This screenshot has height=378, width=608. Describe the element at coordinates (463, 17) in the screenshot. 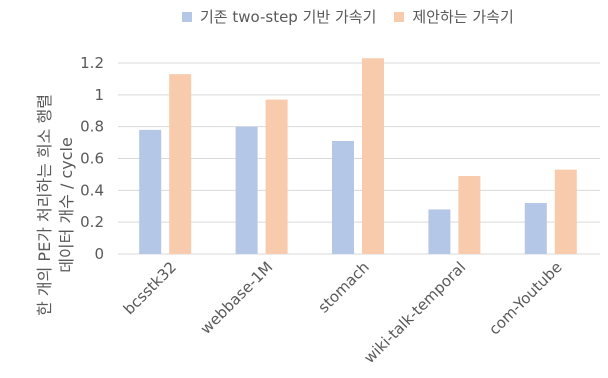

I see `legend-label-proposed: 제안하는 가속기` at that location.